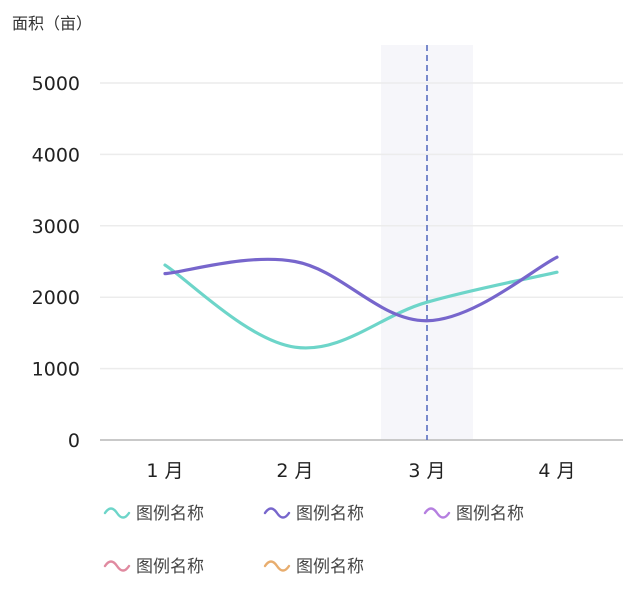  Describe the element at coordinates (52, 23) in the screenshot. I see `y-axis-label: 面积（亩）` at that location.